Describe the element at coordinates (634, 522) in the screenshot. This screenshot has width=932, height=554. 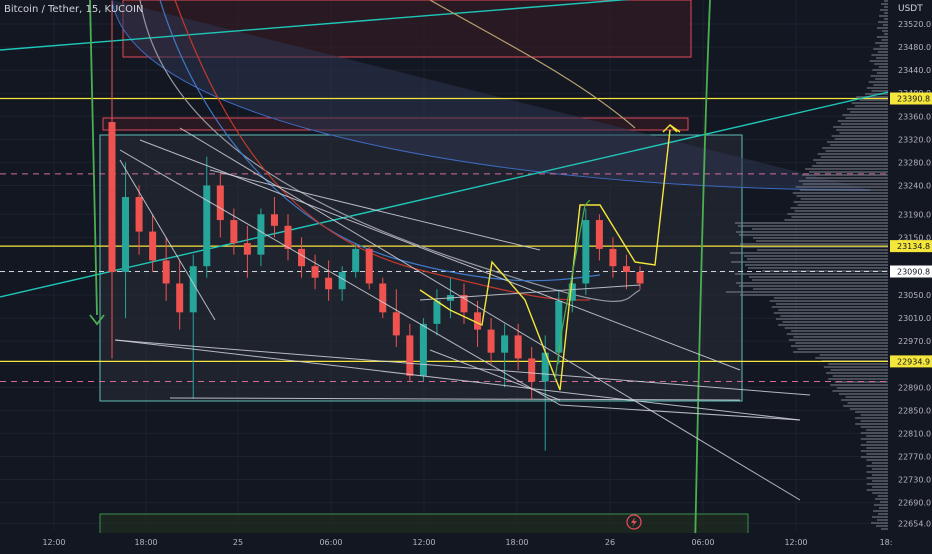
I see `lightning-icon` at that location.